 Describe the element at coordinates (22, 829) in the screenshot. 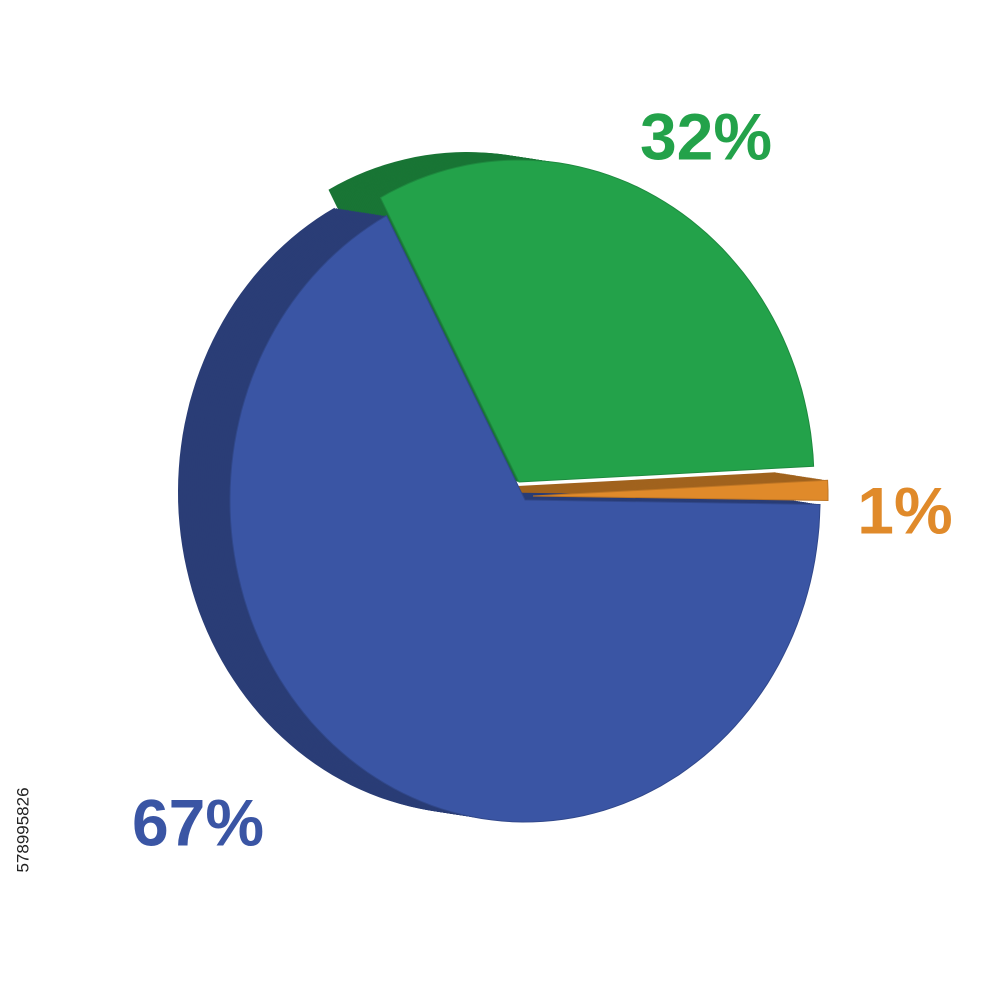

I see `stock-id: 578995826` at that location.